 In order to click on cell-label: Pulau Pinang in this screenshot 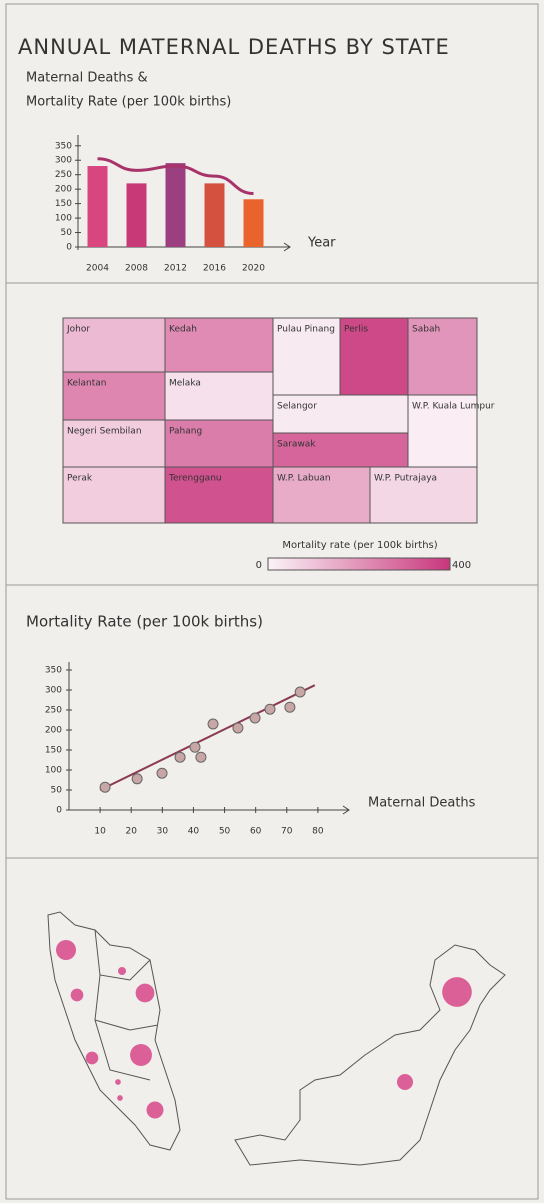, I will do `click(306, 330)`.